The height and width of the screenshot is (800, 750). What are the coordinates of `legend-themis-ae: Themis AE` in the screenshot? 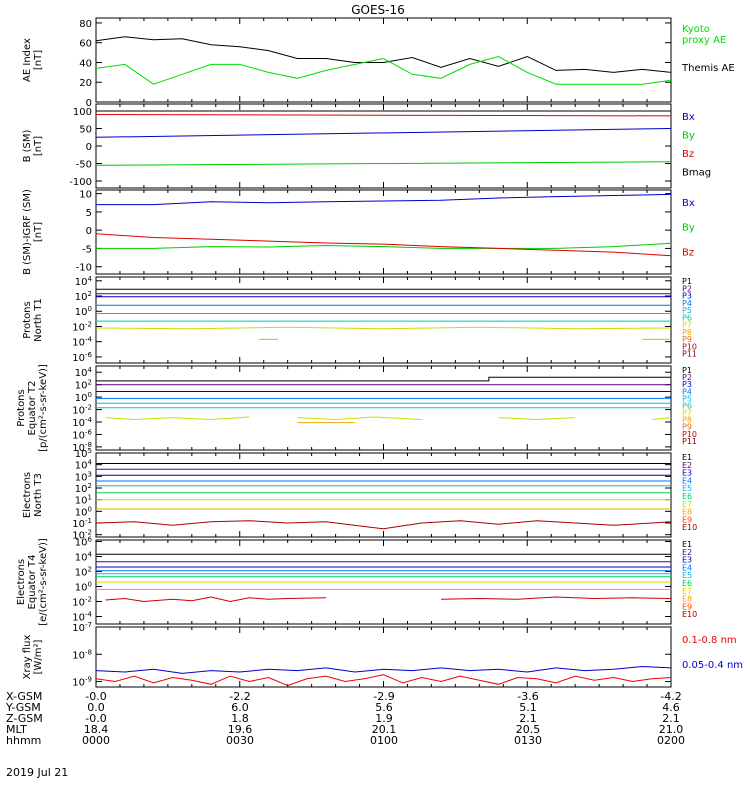 It's located at (708, 68).